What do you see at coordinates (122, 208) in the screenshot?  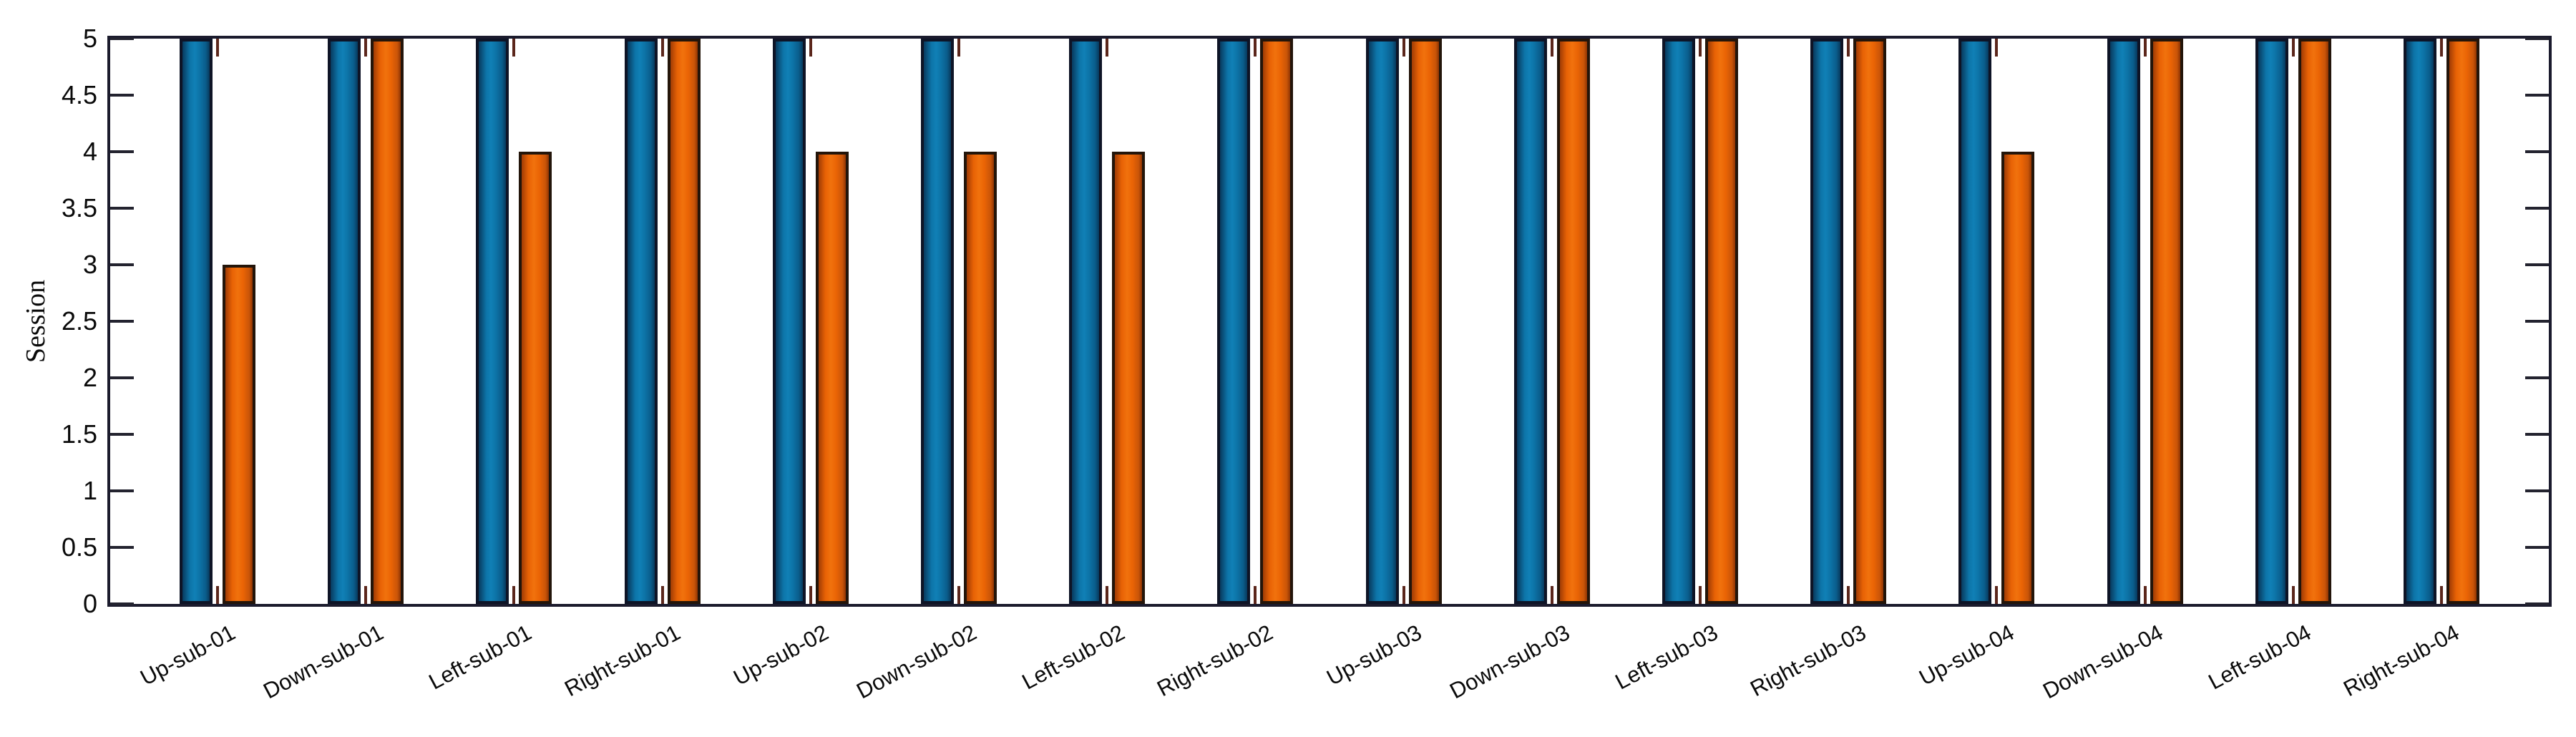 I see `y-tick-left-3.5` at bounding box center [122, 208].